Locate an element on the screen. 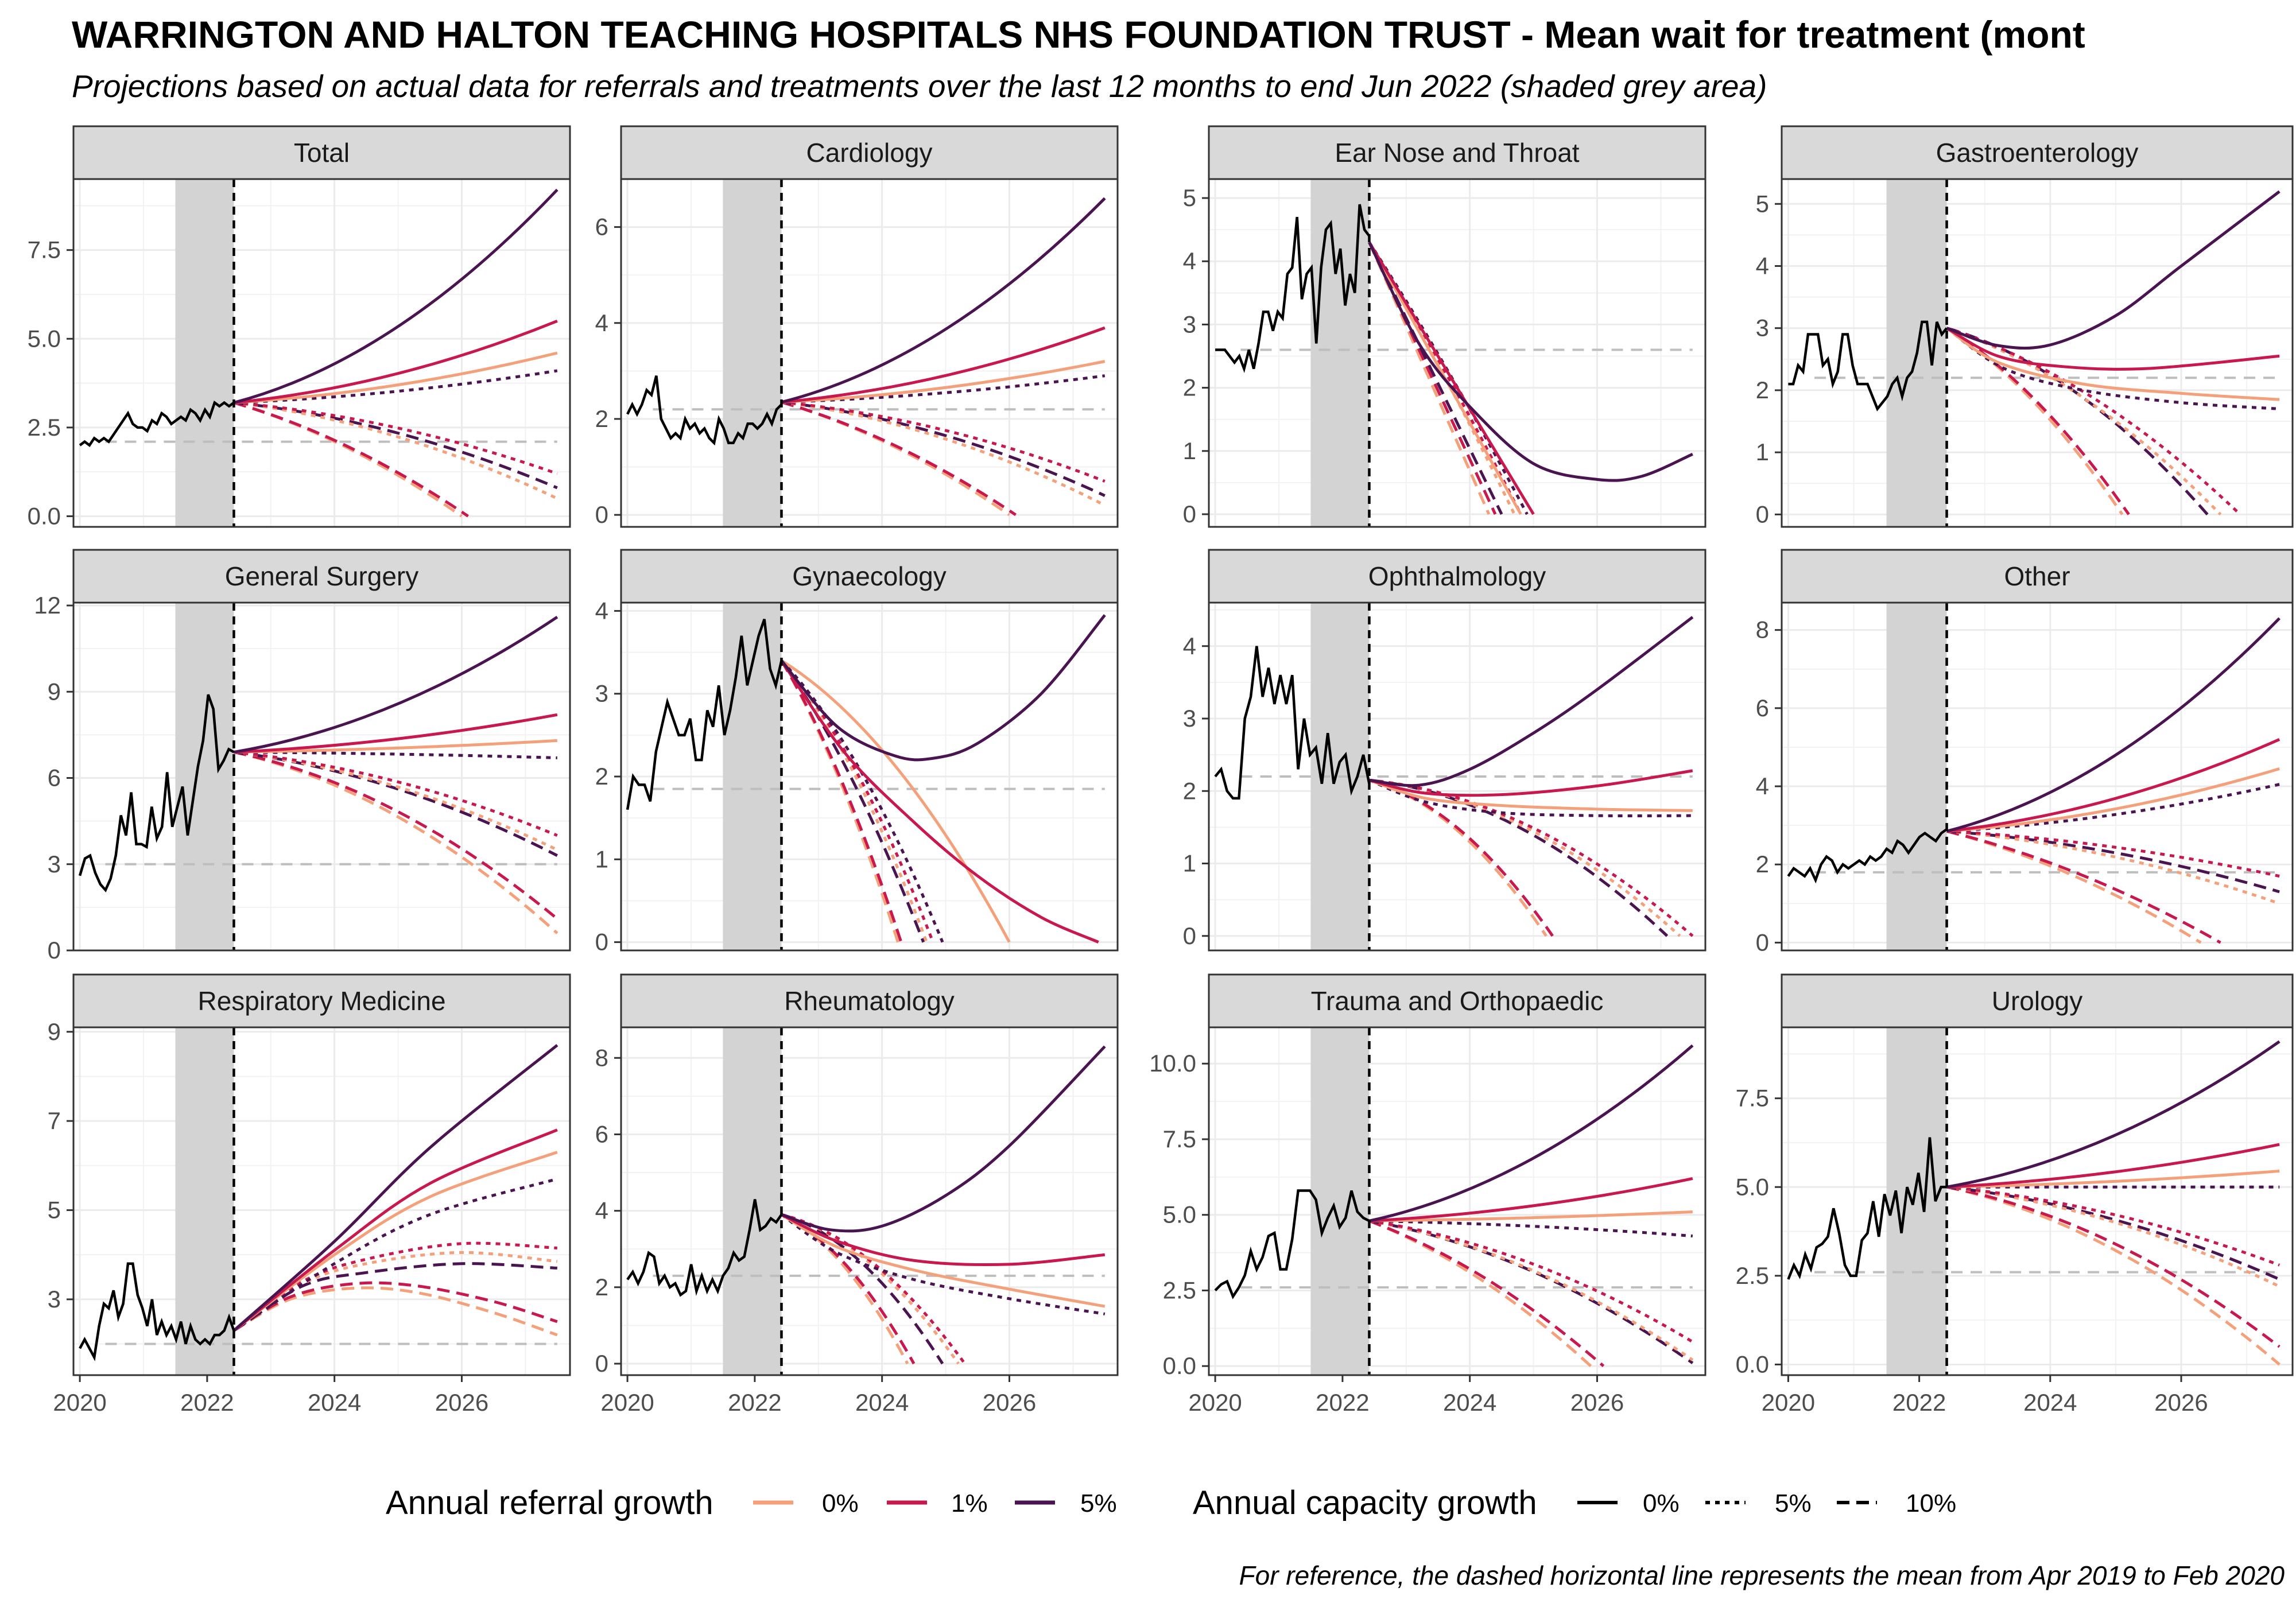  legend-capacity-title: Annual capacity growth is located at coordinates (1365, 1503).